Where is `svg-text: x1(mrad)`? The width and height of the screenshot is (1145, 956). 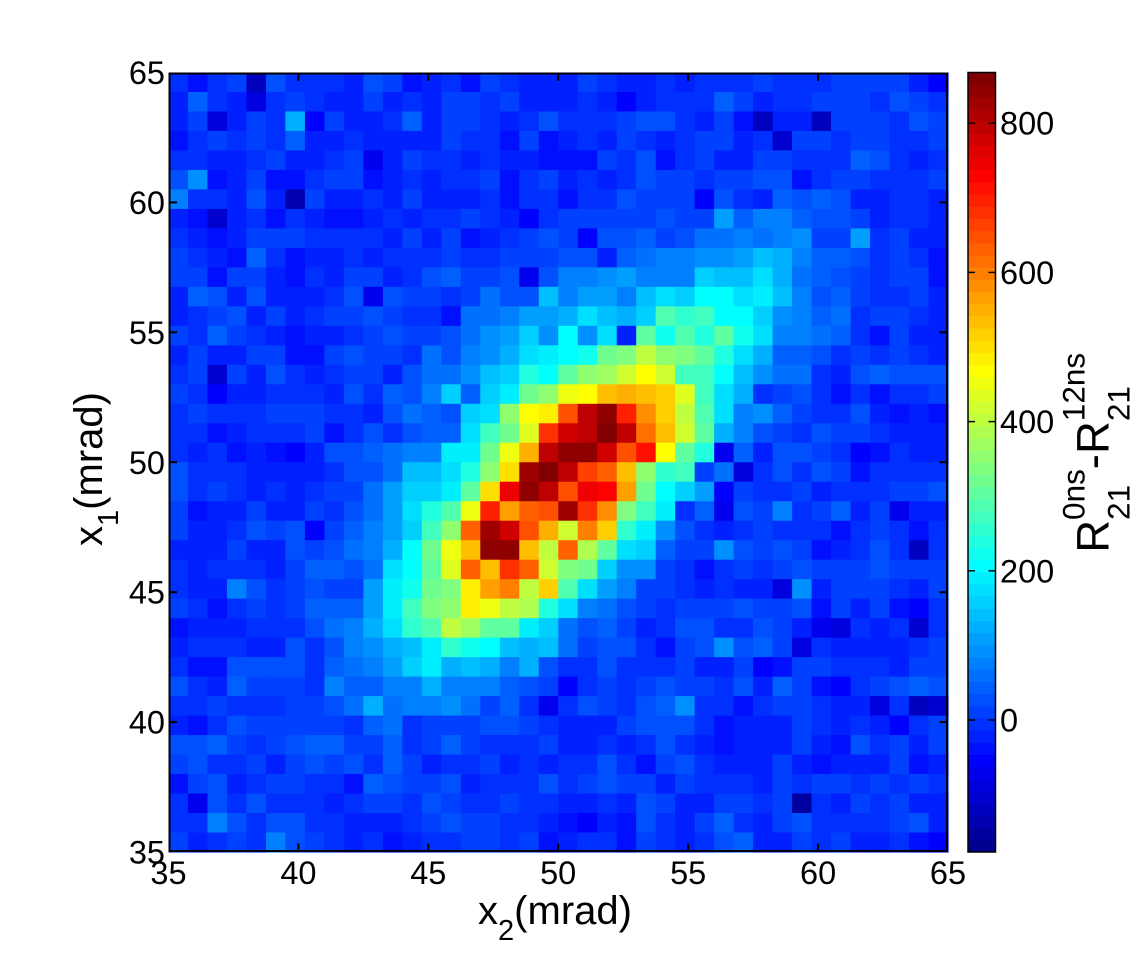 svg-text: x1(mrad) is located at coordinates (96, 469).